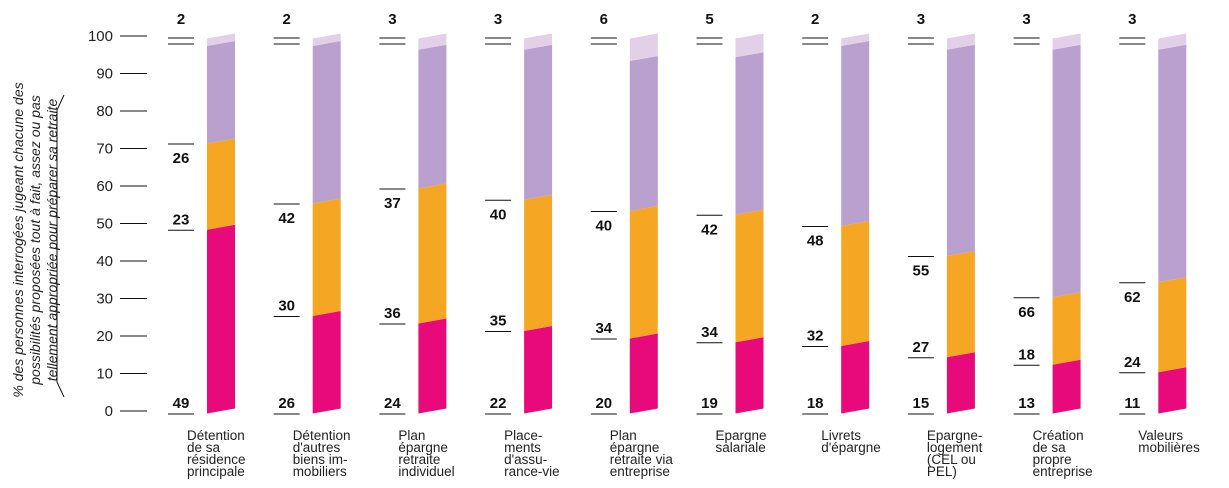 Image resolution: width=1229 pixels, height=488 pixels. What do you see at coordinates (181, 158) in the screenshot?
I see `value-label-0-2: 26` at bounding box center [181, 158].